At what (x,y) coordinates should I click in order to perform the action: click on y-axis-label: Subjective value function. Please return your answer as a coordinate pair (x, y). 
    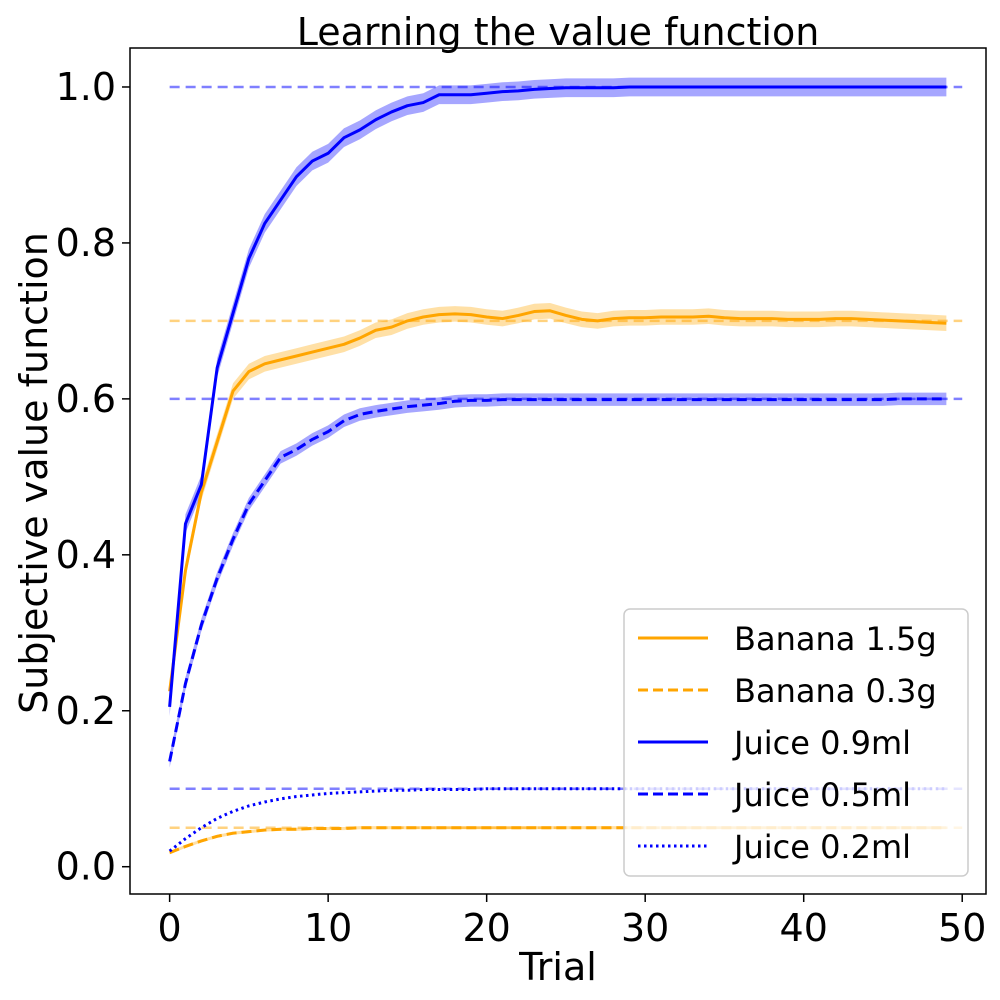
    Looking at the image, I should click on (34, 473).